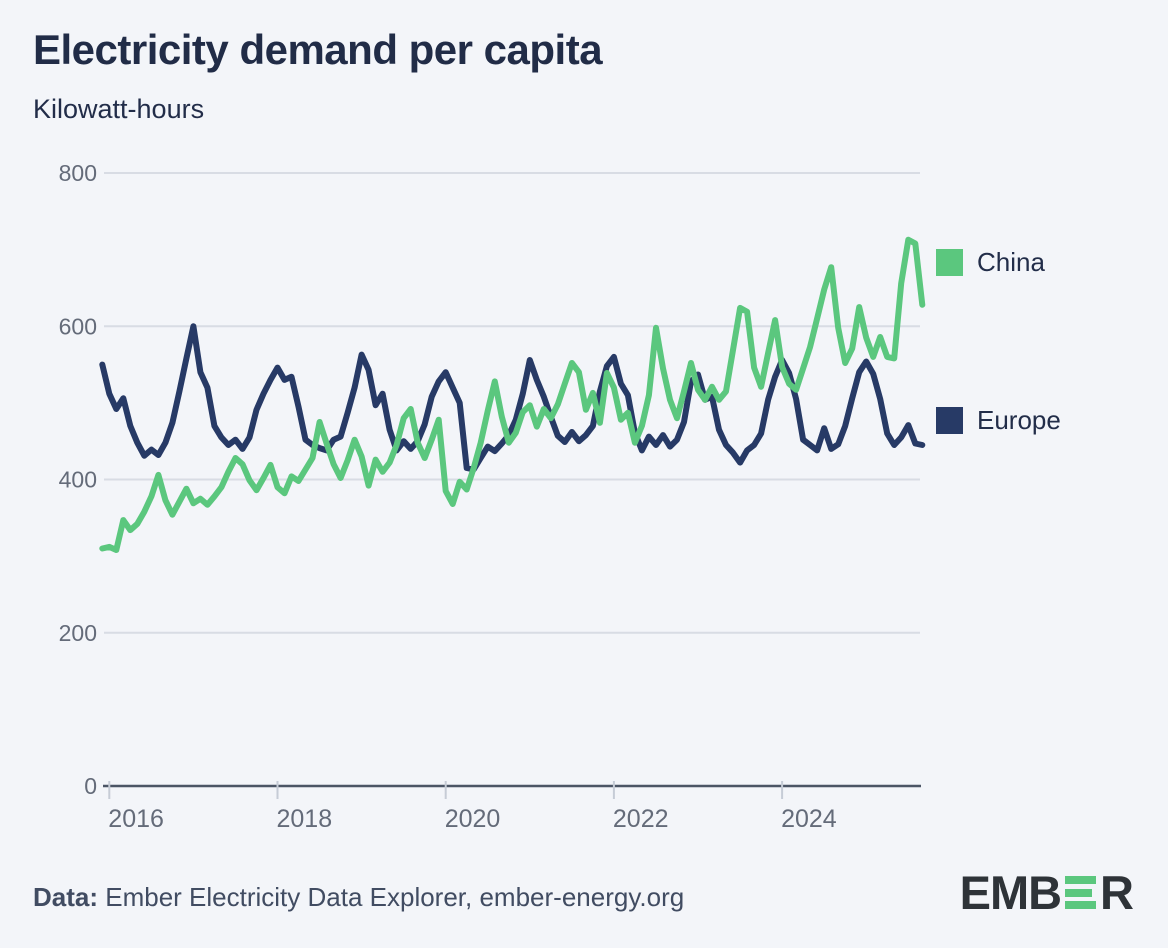 The width and height of the screenshot is (1168, 948). What do you see at coordinates (1011, 262) in the screenshot?
I see `legend-label-china: China` at bounding box center [1011, 262].